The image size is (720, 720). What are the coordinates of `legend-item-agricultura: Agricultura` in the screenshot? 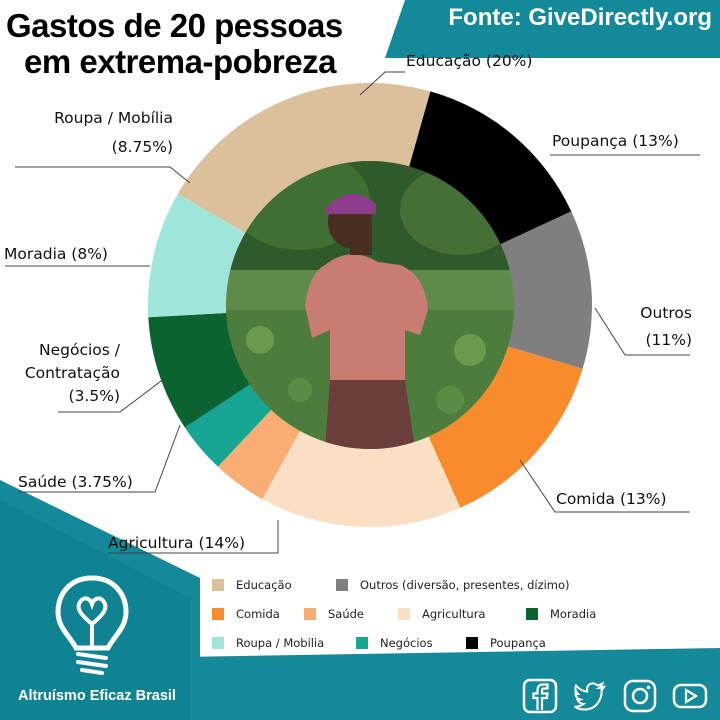 It's located at (441, 614).